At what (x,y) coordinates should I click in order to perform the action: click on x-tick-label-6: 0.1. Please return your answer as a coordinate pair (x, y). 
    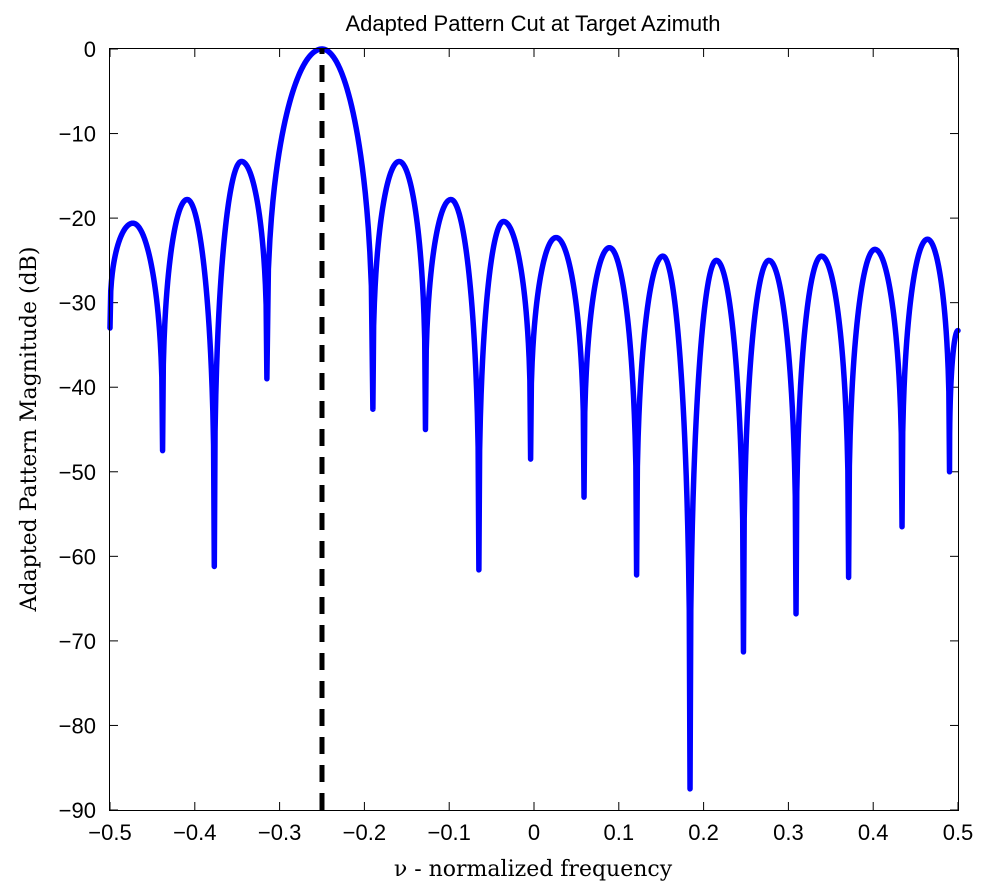
    Looking at the image, I should click on (619, 832).